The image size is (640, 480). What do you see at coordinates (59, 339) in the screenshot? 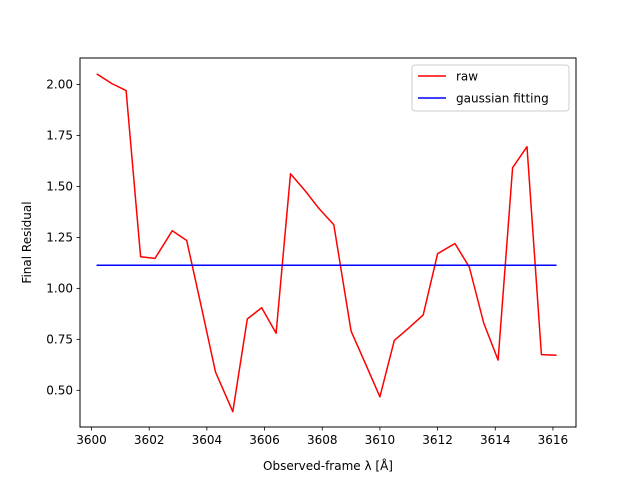
I see `y-tick-label: 0.75` at bounding box center [59, 339].